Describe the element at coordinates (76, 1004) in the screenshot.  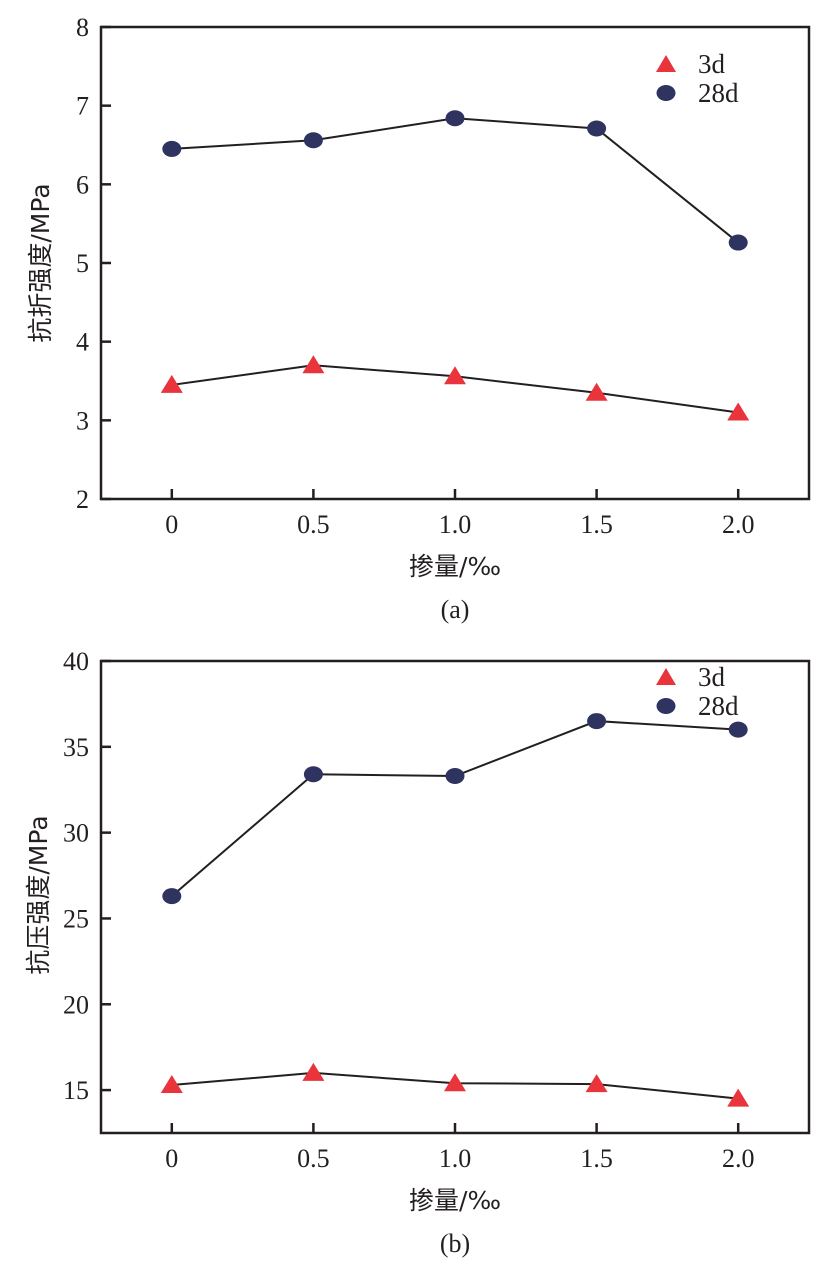
I see `y-tick-label: 20` at that location.